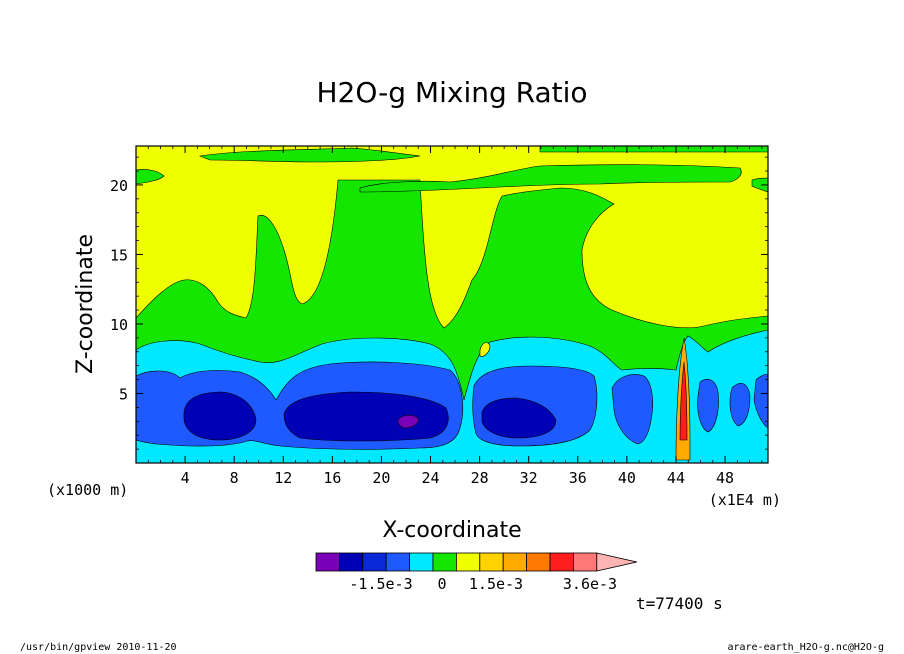 Image resolution: width=904 pixels, height=654 pixels. Describe the element at coordinates (529, 478) in the screenshot. I see `x-tick-label: 32` at that location.